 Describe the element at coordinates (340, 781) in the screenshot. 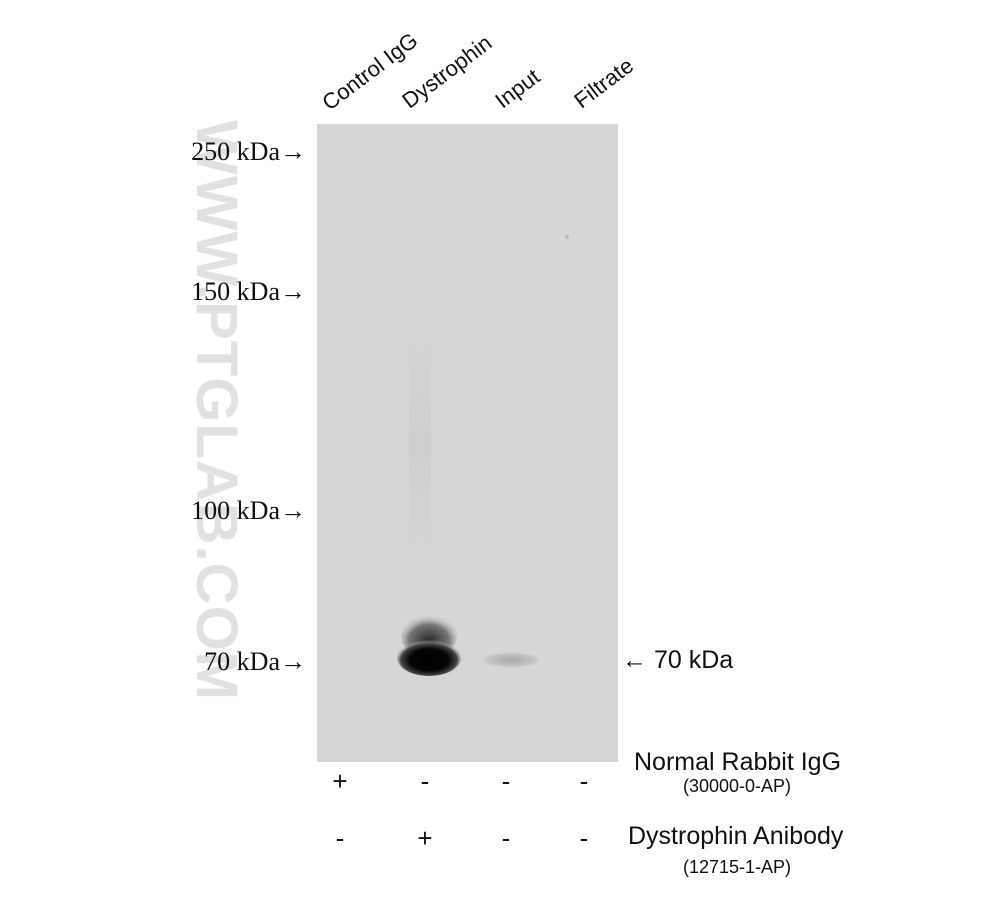

I see `sign-row1-lane1: +` at that location.